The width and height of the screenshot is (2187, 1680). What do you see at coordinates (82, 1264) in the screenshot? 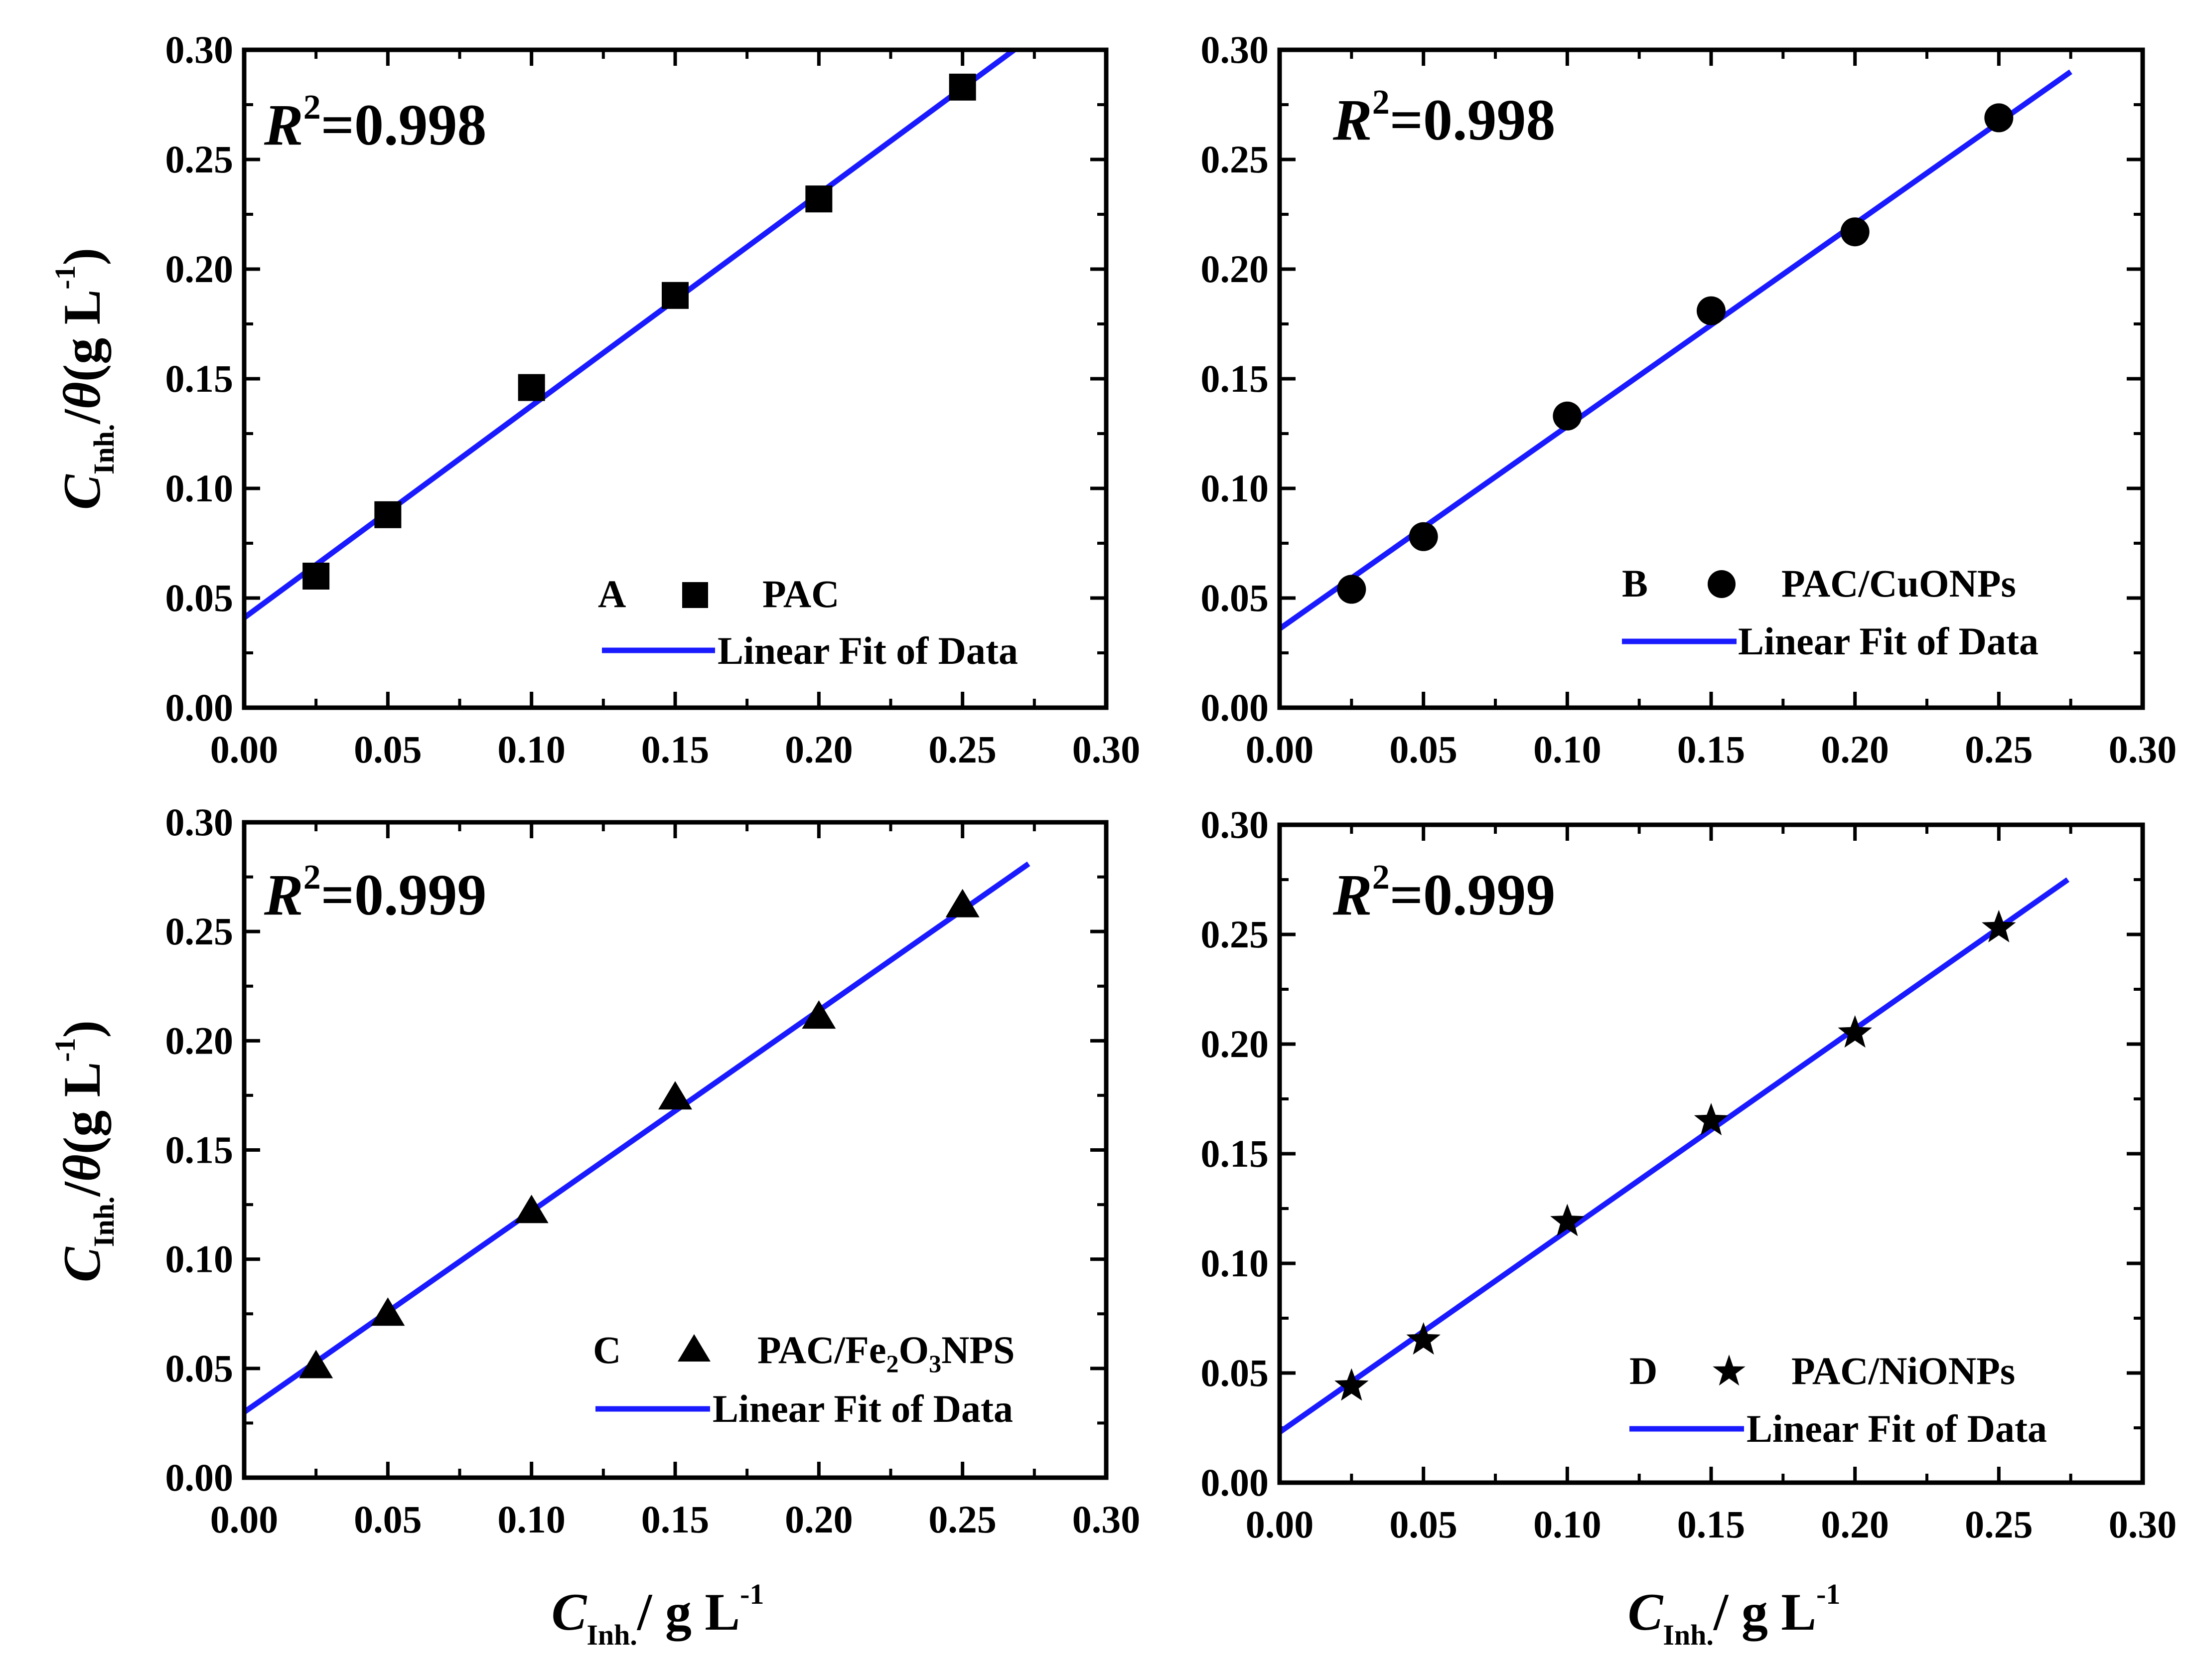
I see `y-axis-title-c: C` at bounding box center [82, 1264].